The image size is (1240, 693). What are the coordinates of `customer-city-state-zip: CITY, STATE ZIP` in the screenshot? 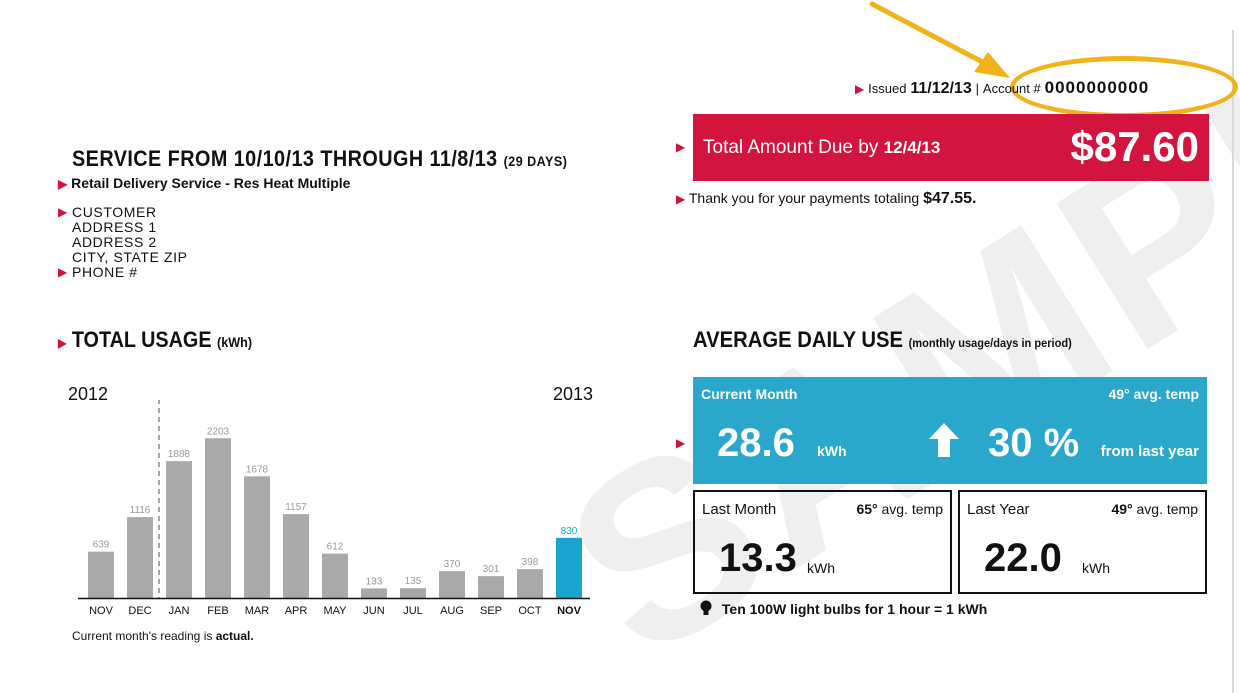 It's located at (130, 257).